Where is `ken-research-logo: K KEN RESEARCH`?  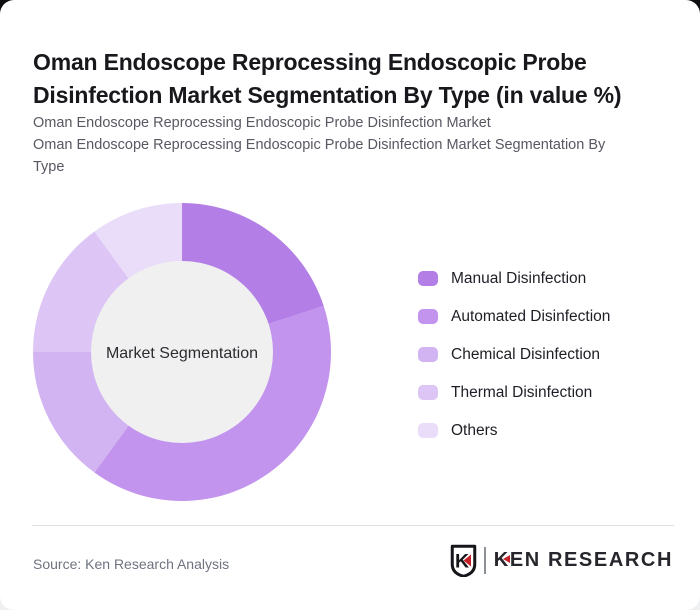 ken-research-logo: K KEN RESEARCH is located at coordinates (561, 560).